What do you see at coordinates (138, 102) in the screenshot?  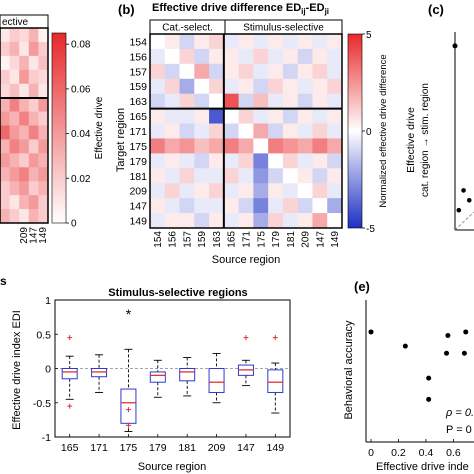 I see `panel-b-y-tick-label: 163` at bounding box center [138, 102].